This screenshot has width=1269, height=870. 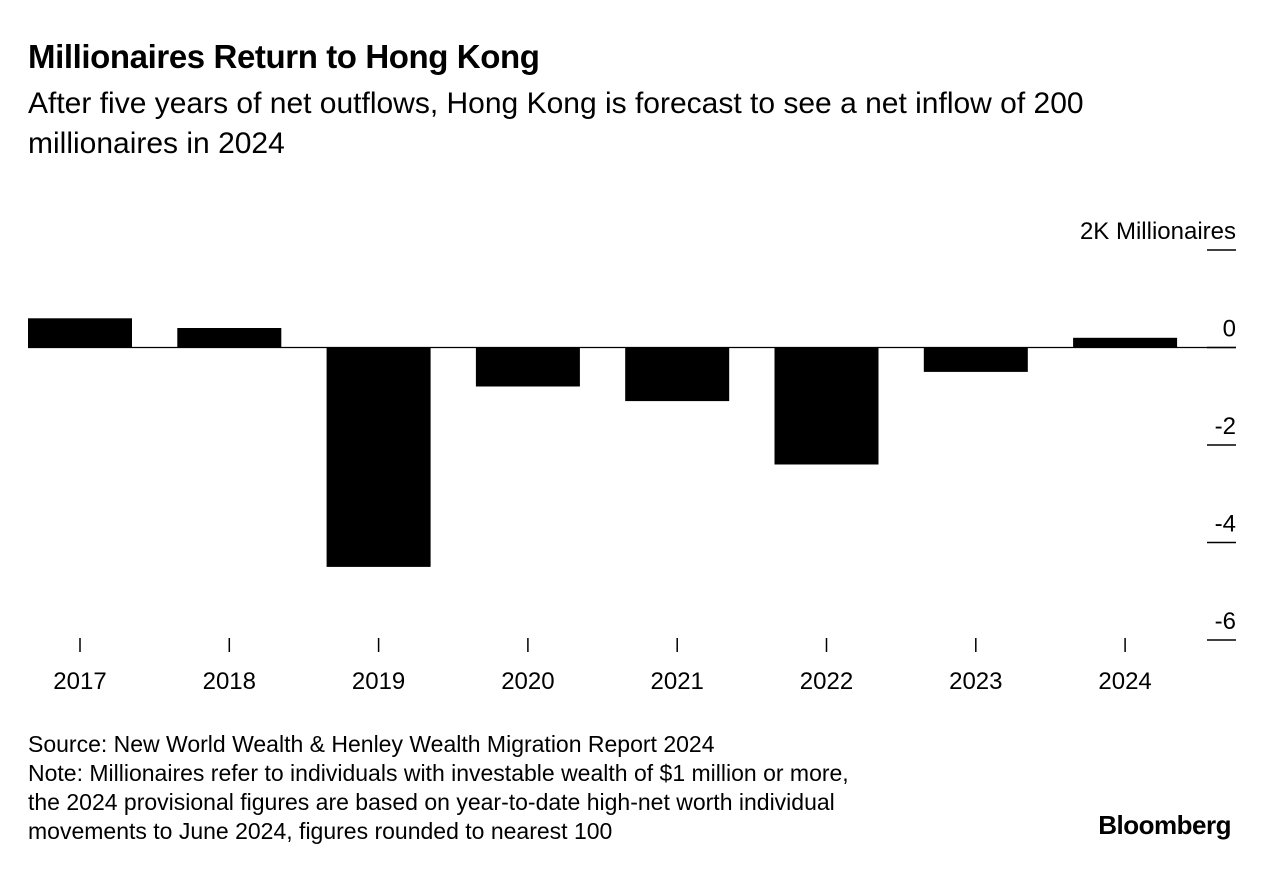 What do you see at coordinates (1158, 231) in the screenshot?
I see `y-axis-unit-label: 2K Millionaires` at bounding box center [1158, 231].